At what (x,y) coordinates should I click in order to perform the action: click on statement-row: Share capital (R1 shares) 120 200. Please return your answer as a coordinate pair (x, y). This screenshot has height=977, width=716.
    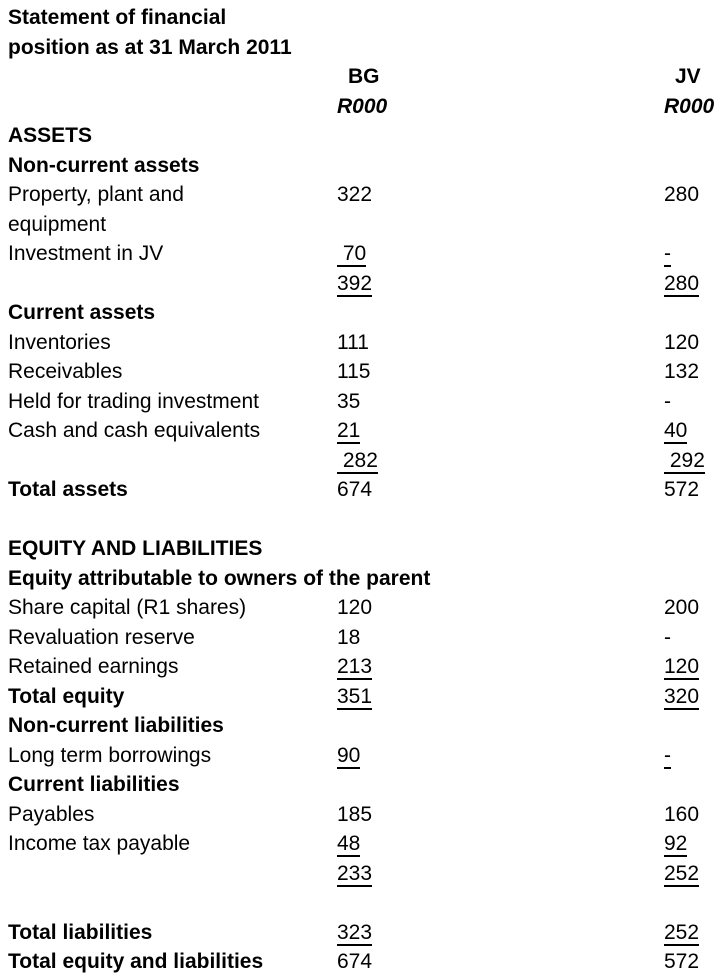
    Looking at the image, I should click on (358, 608).